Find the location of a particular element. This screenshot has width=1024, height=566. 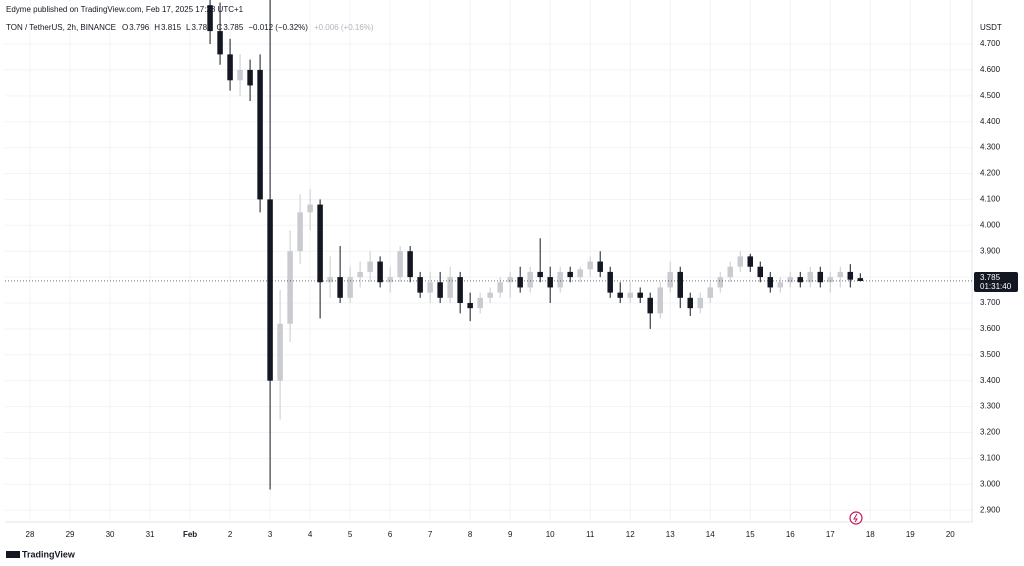

x-tick-label: 28 is located at coordinates (30, 534).